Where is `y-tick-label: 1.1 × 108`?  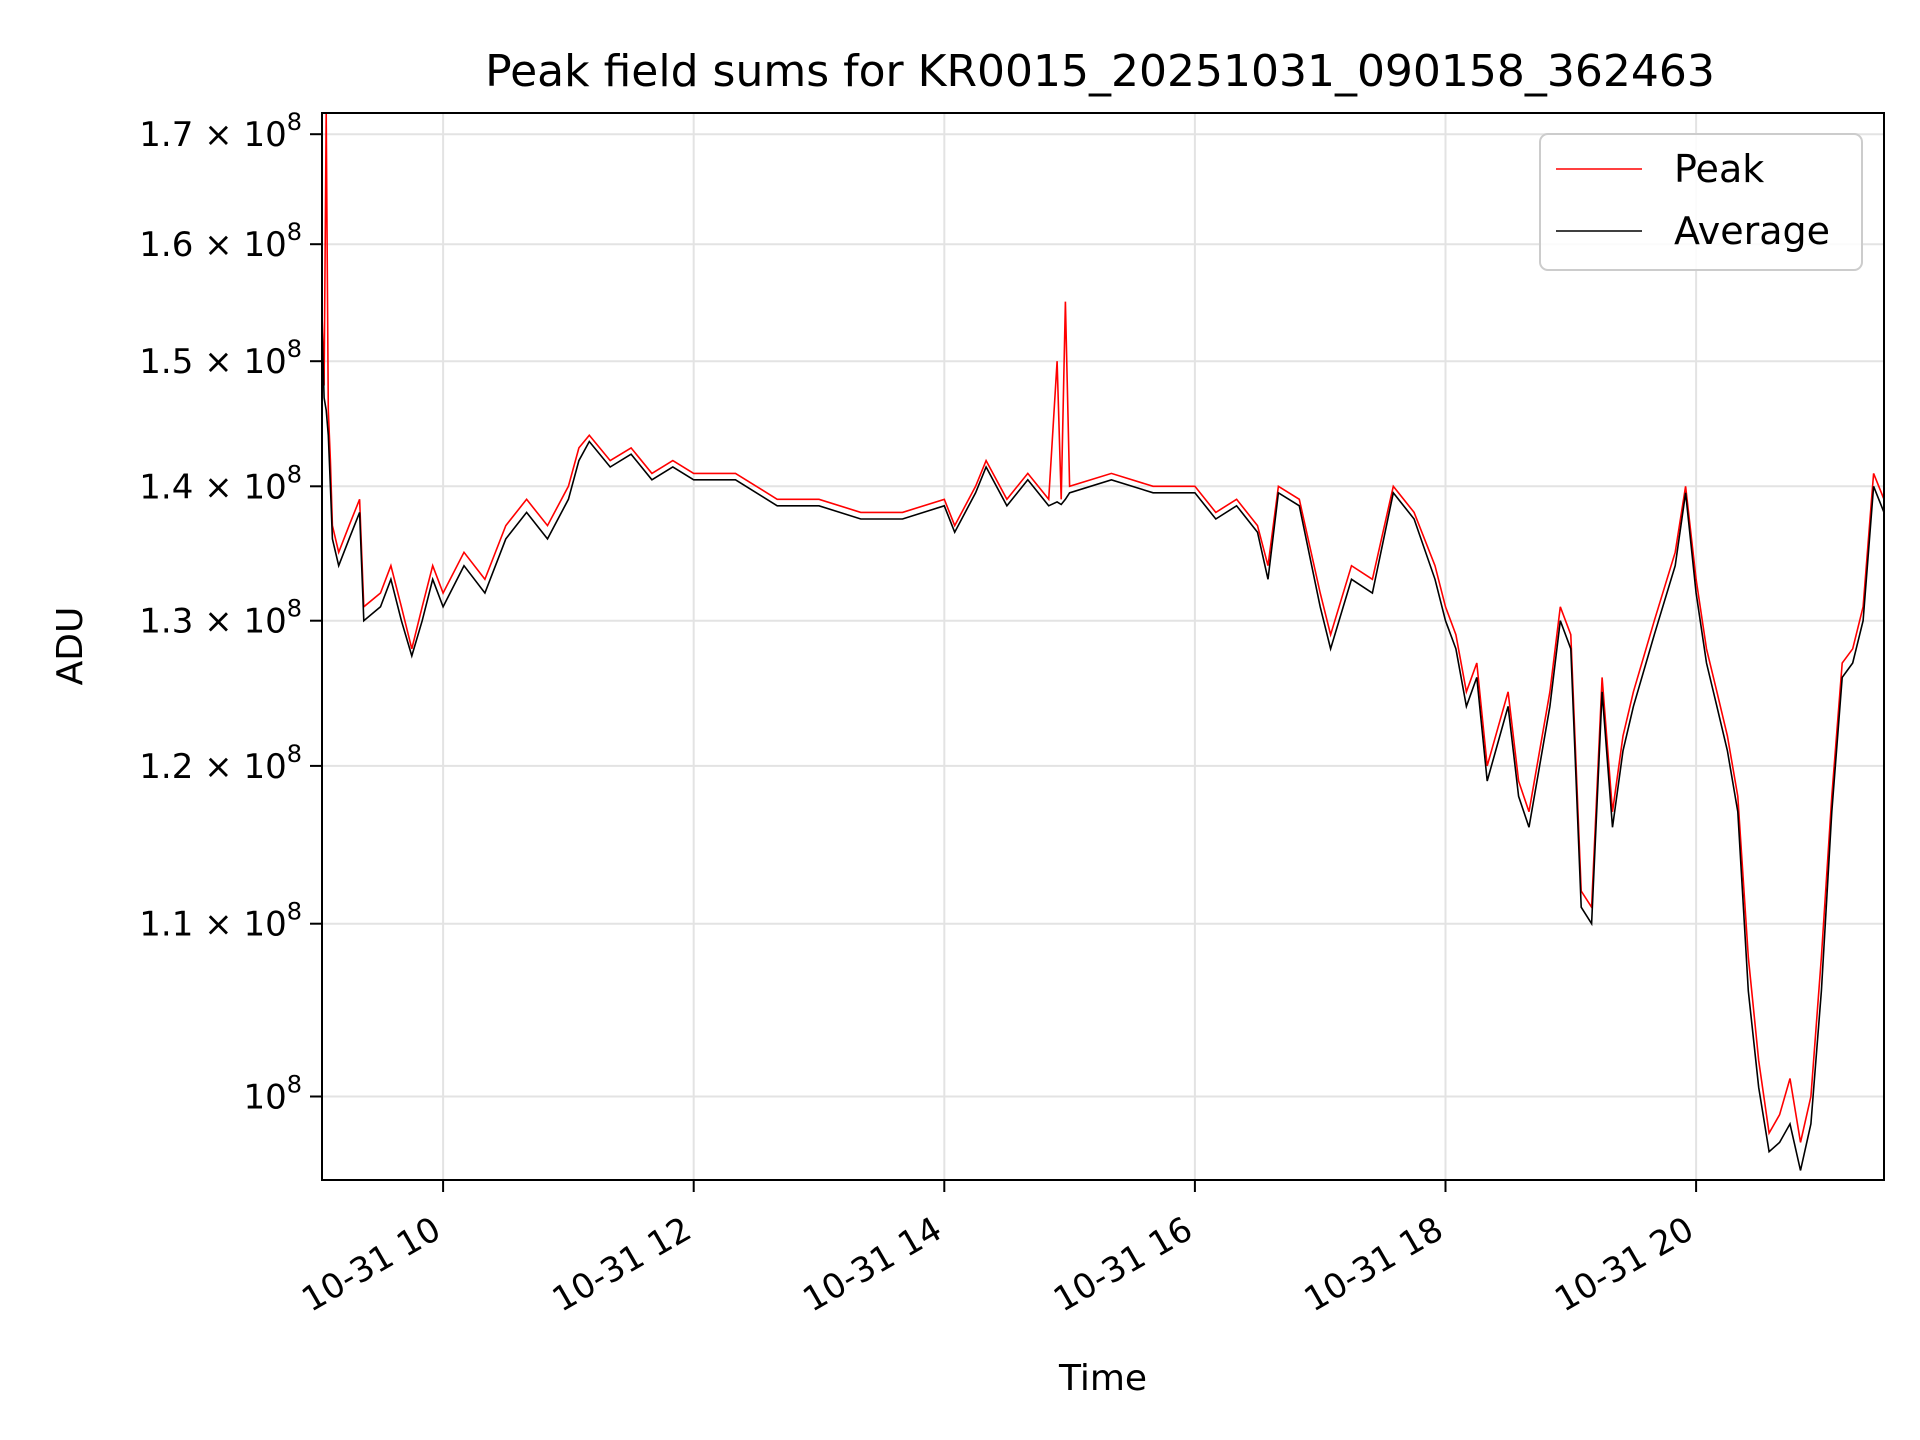
y-tick-label: 1.1 × 108 is located at coordinates (220, 921).